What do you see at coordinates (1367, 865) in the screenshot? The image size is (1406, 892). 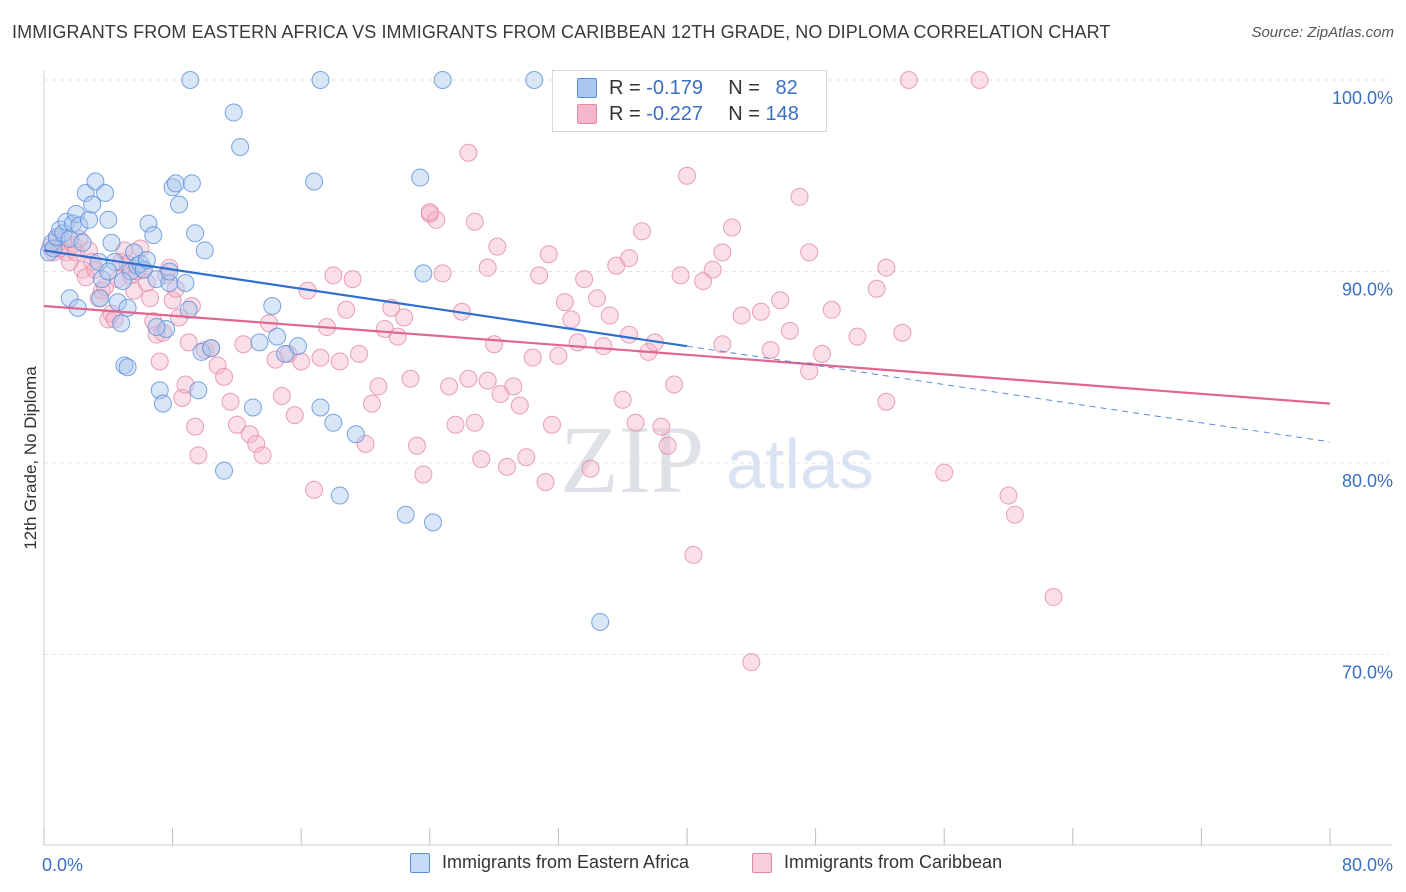 I see `x-tick-label: 80.0%` at bounding box center [1367, 865].